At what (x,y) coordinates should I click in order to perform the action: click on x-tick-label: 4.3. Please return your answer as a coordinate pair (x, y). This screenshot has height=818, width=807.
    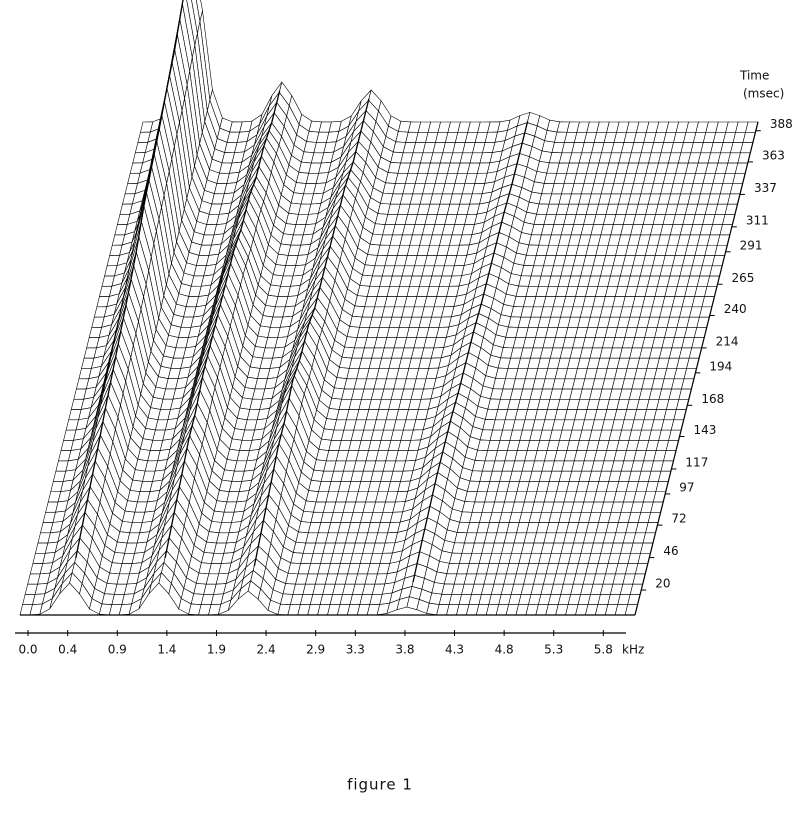
    Looking at the image, I should click on (454, 650).